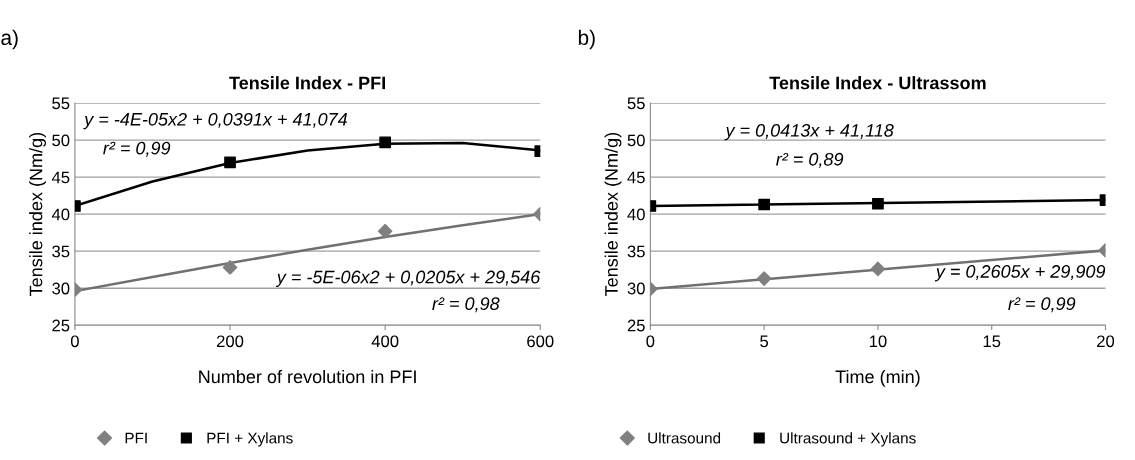  Describe the element at coordinates (810, 160) in the screenshot. I see `annotation: r² = 0,89` at that location.